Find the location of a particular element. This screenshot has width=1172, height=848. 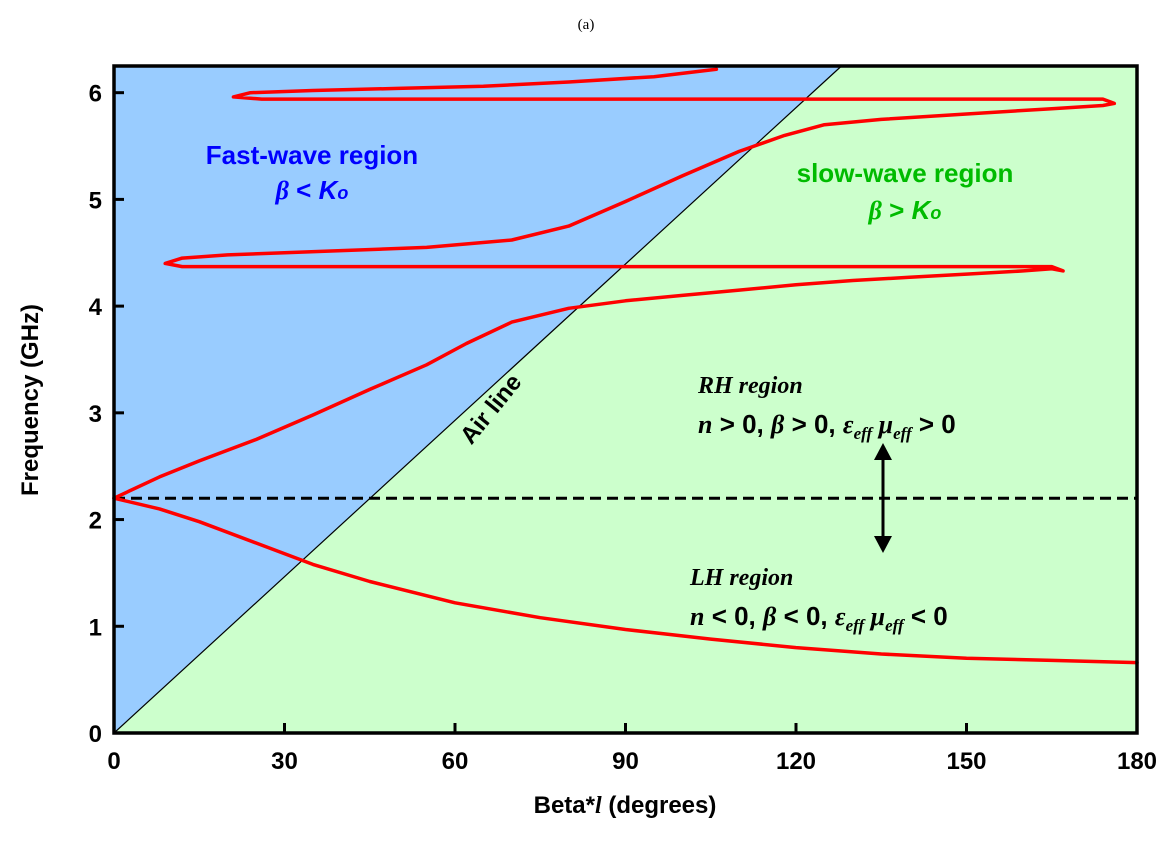

fast-wave-condition: β < Ko is located at coordinates (312, 190).